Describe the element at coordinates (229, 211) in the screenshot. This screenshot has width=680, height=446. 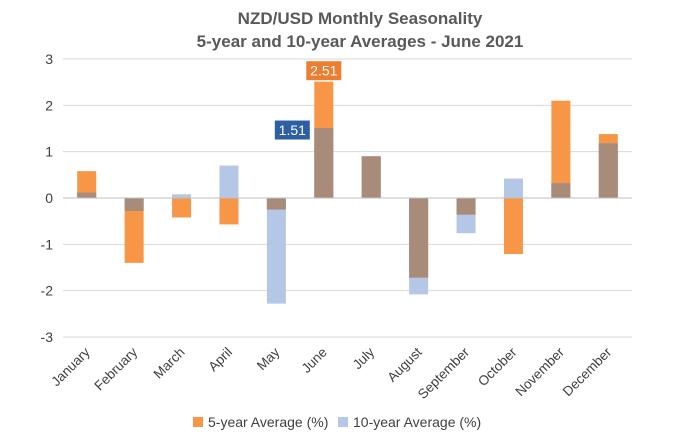
I see `bar-5yr-april` at that location.